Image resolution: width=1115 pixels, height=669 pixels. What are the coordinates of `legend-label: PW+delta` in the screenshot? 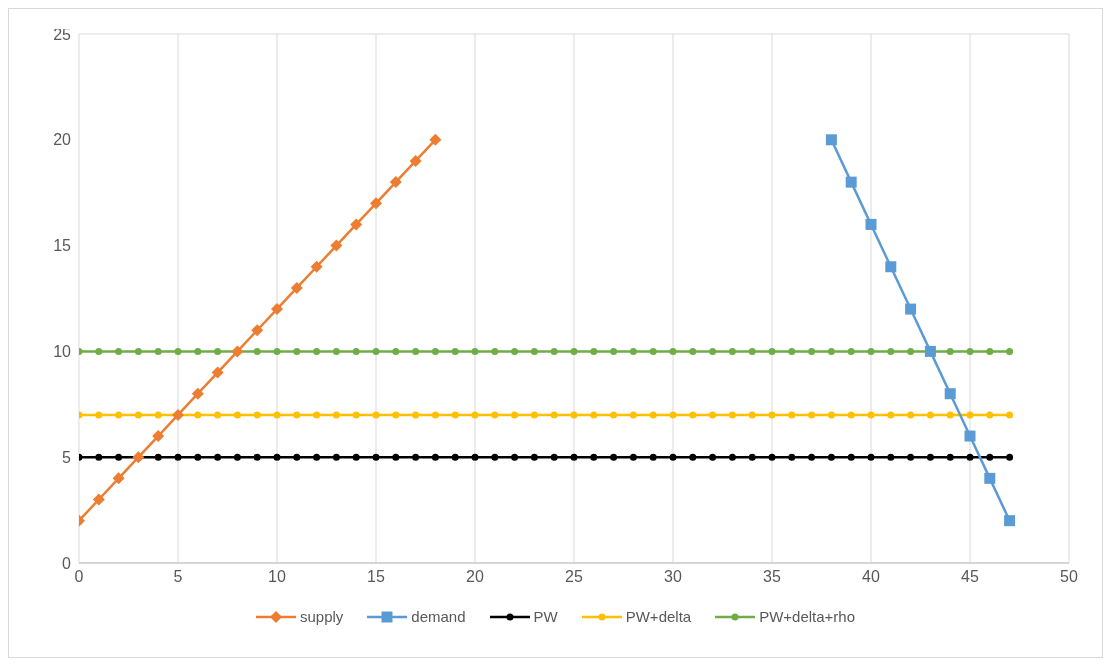 It's located at (658, 616).